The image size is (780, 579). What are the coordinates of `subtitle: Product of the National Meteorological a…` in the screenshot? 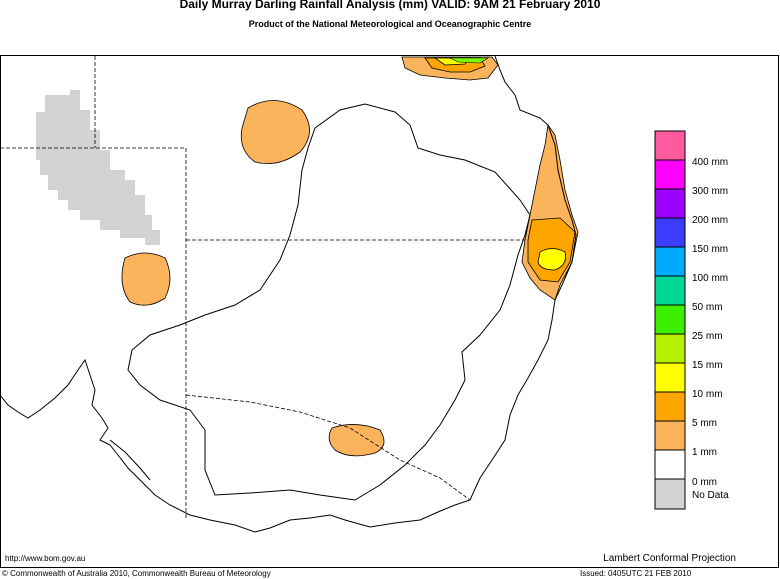 It's located at (390, 24).